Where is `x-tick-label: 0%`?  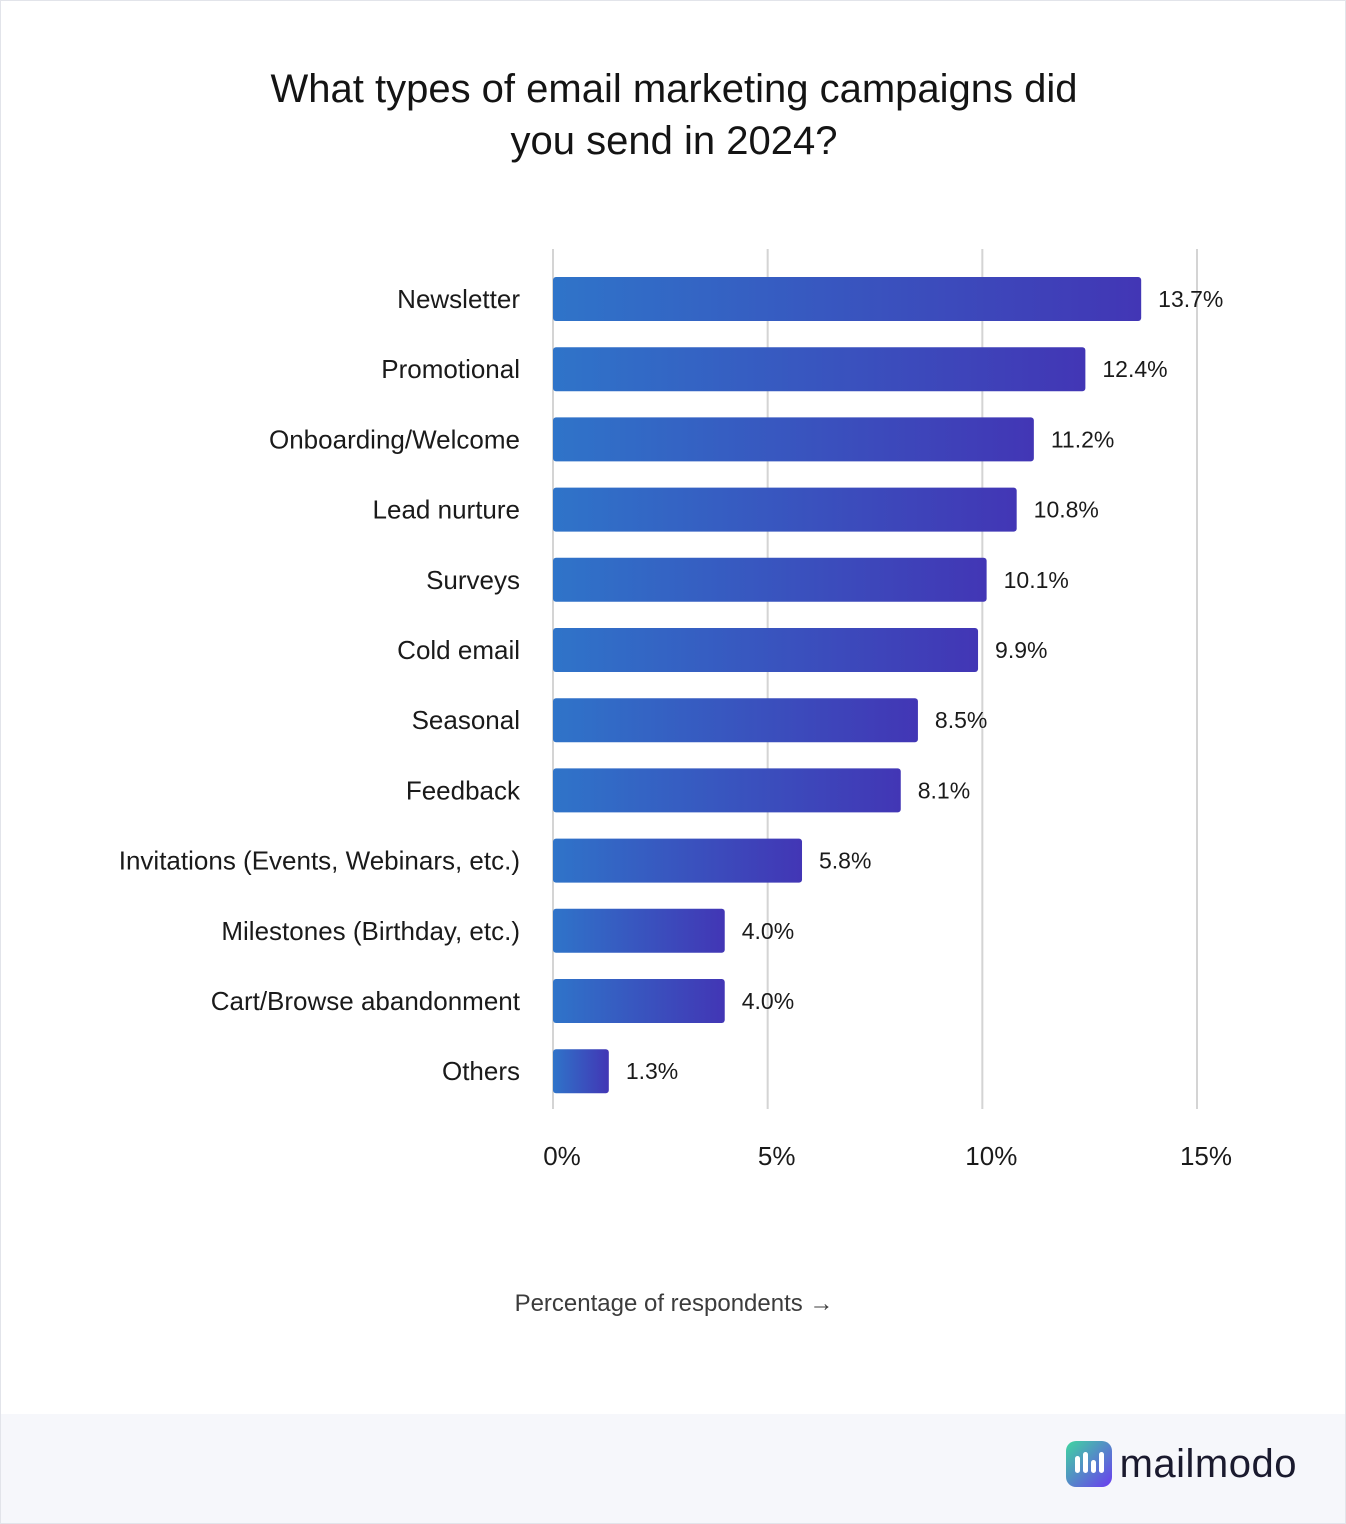 x-tick-label: 0% is located at coordinates (562, 1156).